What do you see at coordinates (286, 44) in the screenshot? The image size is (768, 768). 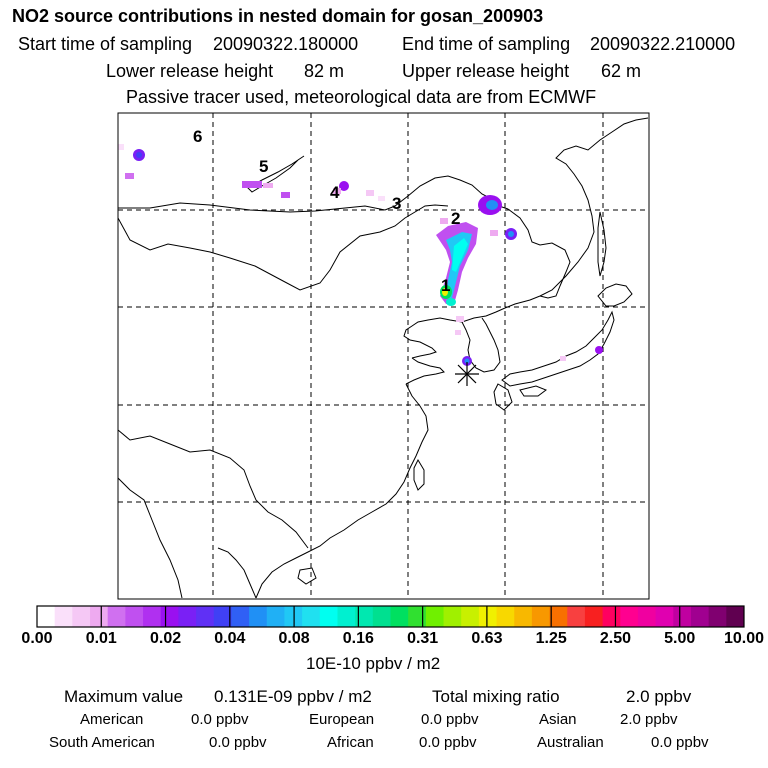 I see `start-time-value: 20090322.180000` at bounding box center [286, 44].